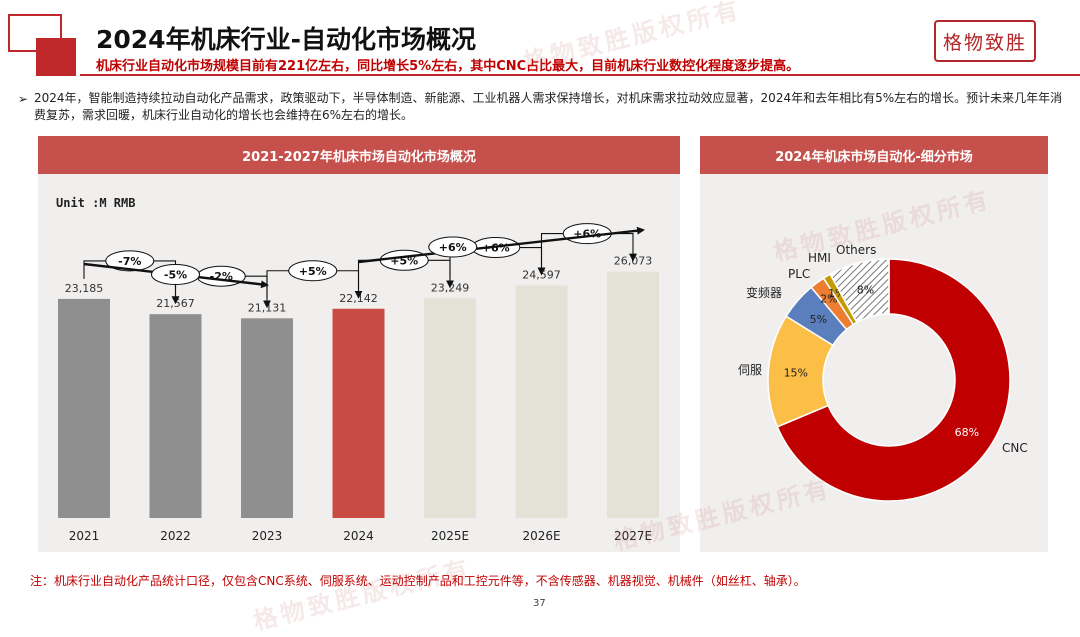 This screenshot has height=637, width=1080. Describe the element at coordinates (750, 370) in the screenshot. I see `slice-name-label: 伺服` at that location.